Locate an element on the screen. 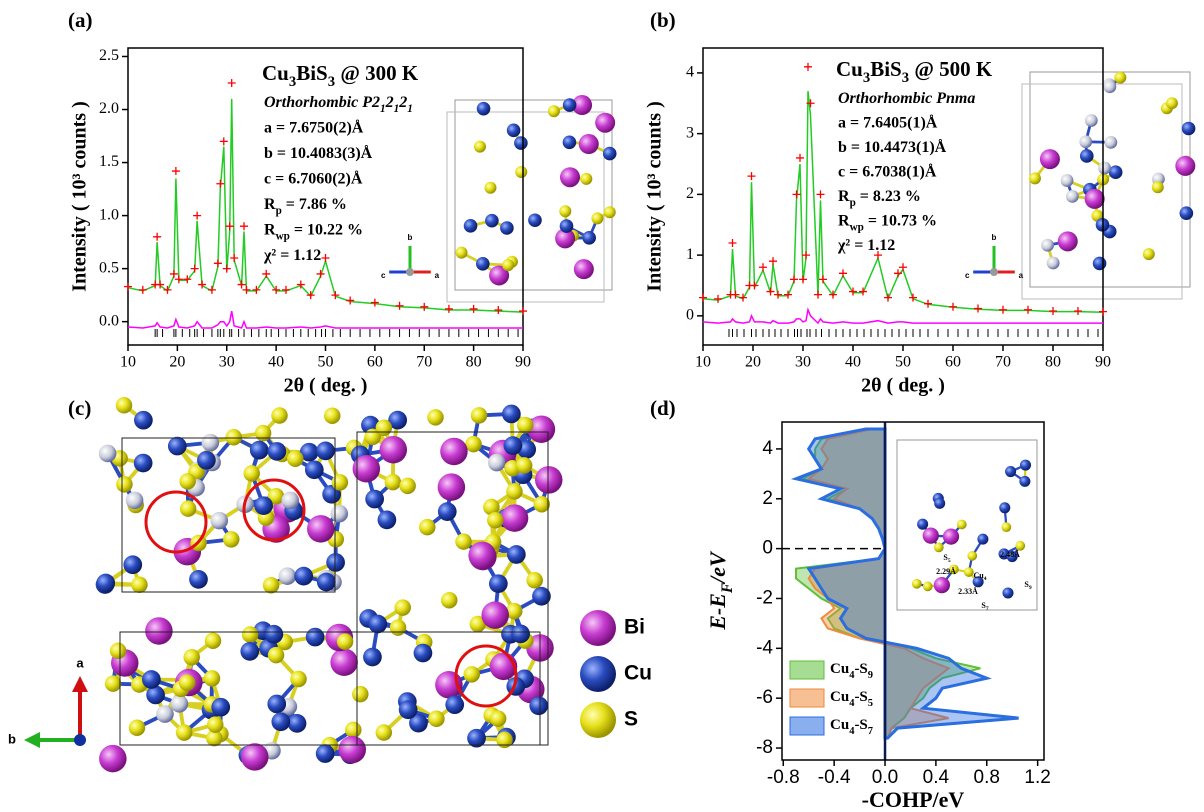 Image resolution: width=1204 pixels, height=812 pixels. text-part: 2.48Å is located at coordinates (1010, 554).